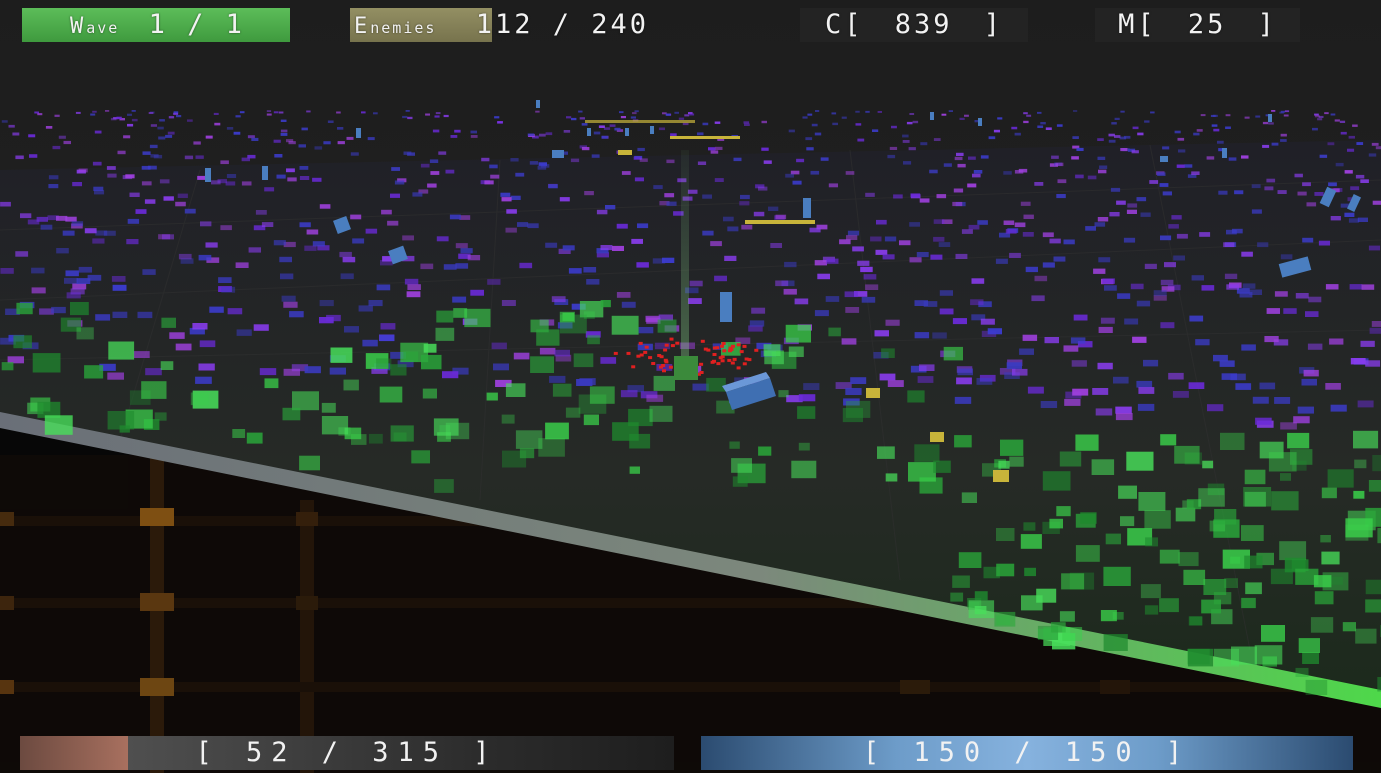 The width and height of the screenshot is (1381, 773). I want to click on wave-counter: Wave 1 / 1, so click(156, 25).